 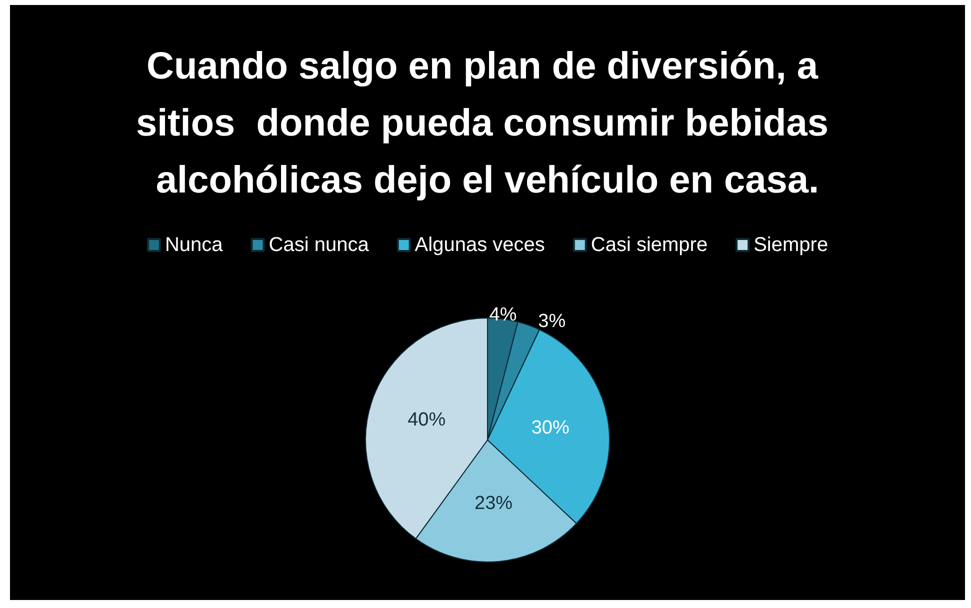 I want to click on legend-label: Casi siempre, so click(x=649, y=245).